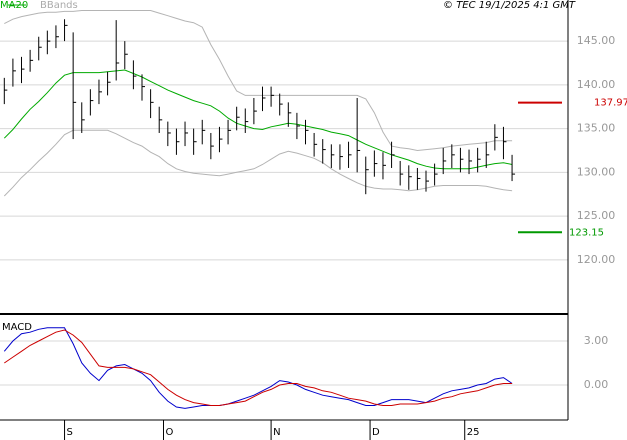 Image resolution: width=627 pixels, height=440 pixels. What do you see at coordinates (258, 163) in the screenshot?
I see `bollinger-band` at bounding box center [258, 163].